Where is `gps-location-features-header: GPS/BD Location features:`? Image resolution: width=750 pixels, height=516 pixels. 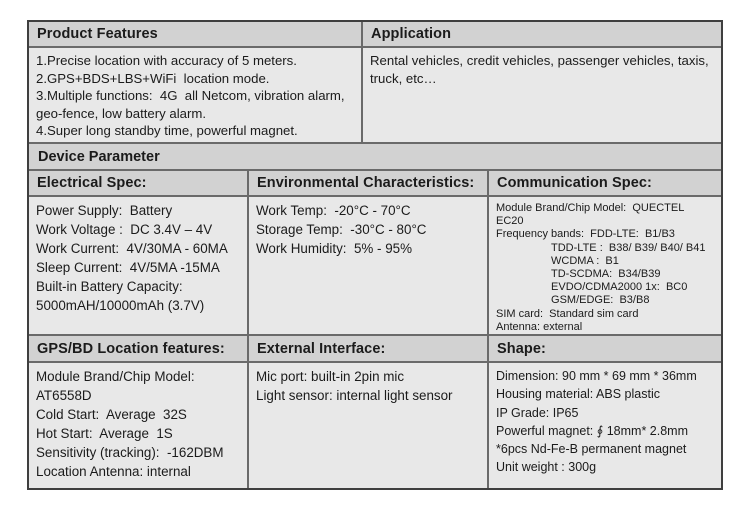 gps-location-features-header: GPS/BD Location features: is located at coordinates (139, 348).